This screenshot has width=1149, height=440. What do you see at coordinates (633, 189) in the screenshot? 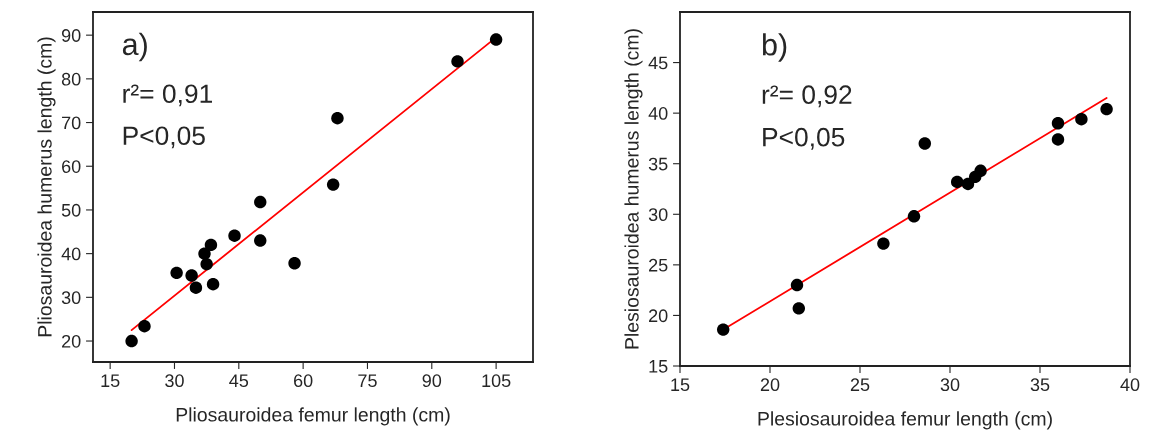
I see `y-axis-title: Plesiosauroidea humerus length (cm)` at bounding box center [633, 189].